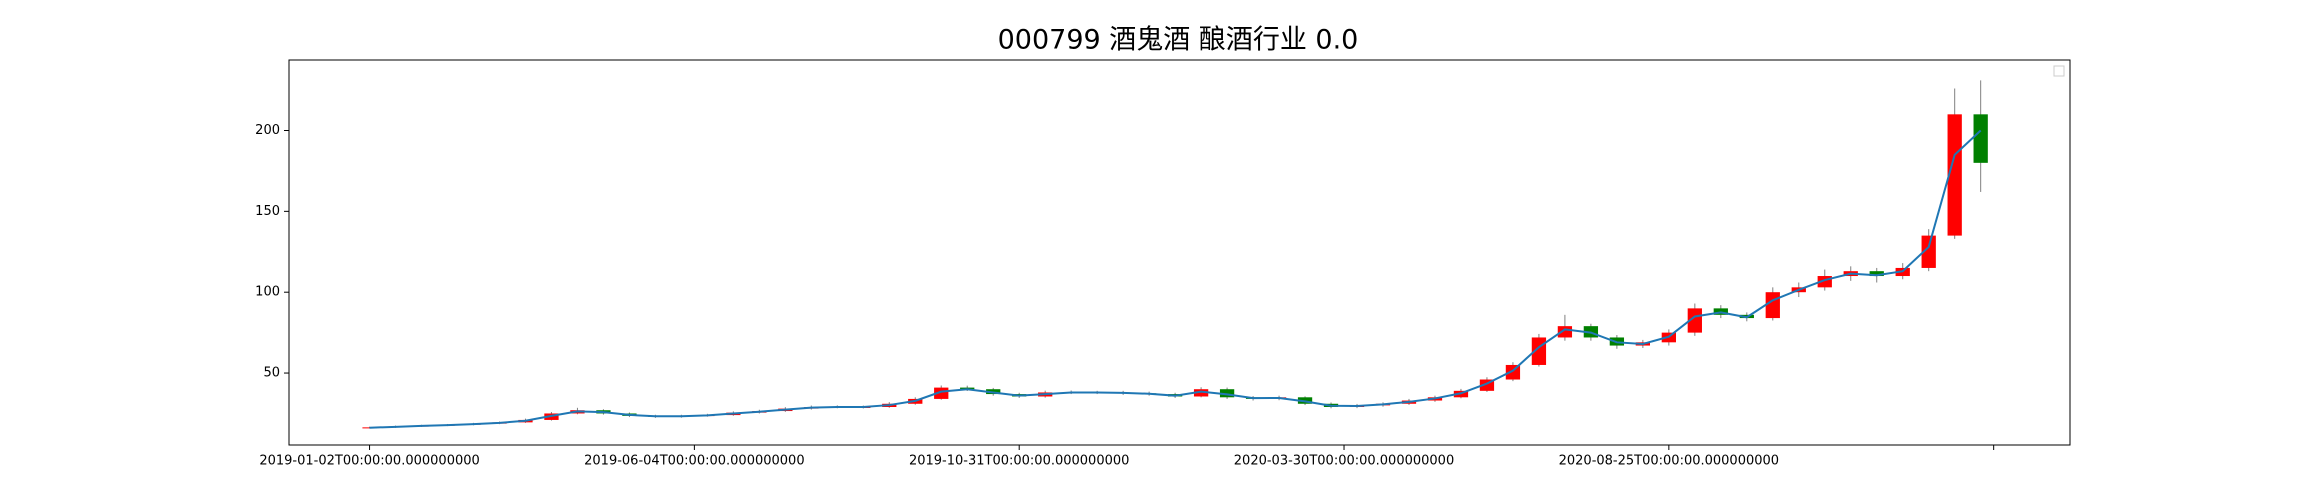 Image resolution: width=2300 pixels, height=500 pixels. What do you see at coordinates (1344, 461) in the screenshot?
I see `x-tick-label: 2020-03-30T00:00:00.000000000` at bounding box center [1344, 461].